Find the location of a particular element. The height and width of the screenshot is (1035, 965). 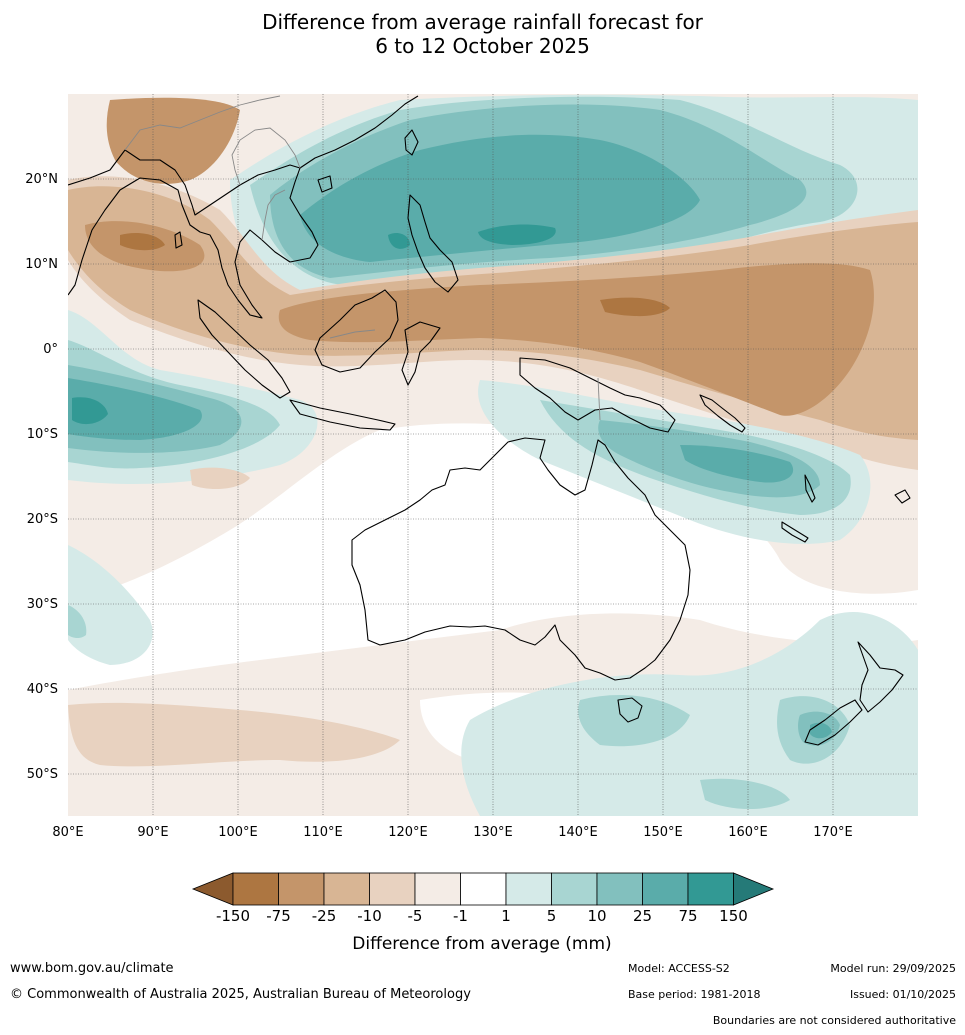

latitude-label: 30°S is located at coordinates (42, 604).